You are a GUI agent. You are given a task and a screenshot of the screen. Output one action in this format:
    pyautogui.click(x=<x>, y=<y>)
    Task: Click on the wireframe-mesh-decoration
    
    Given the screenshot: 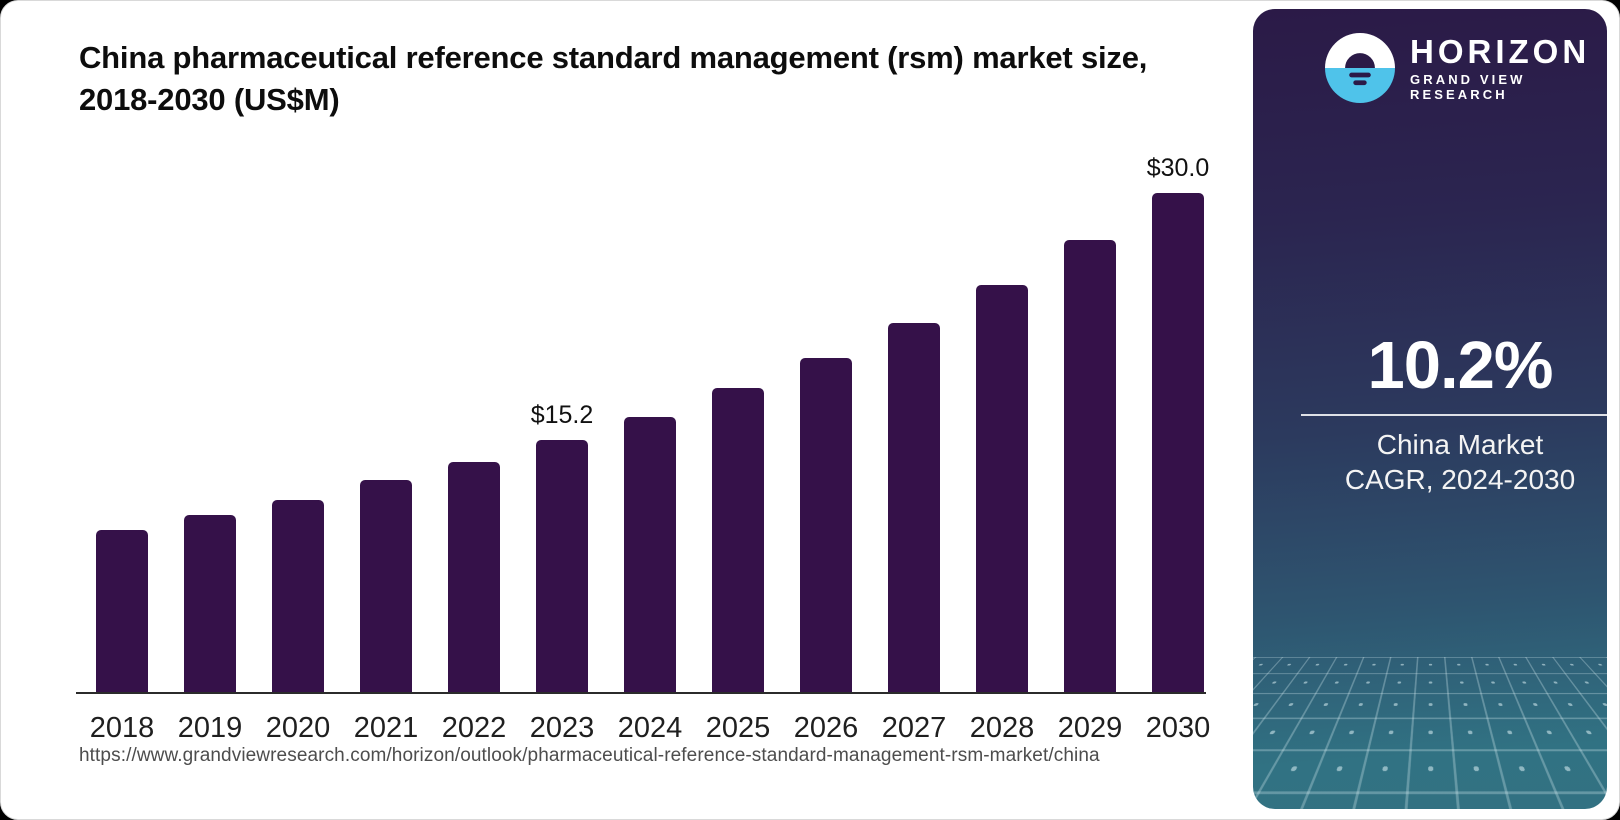 What is the action you would take?
    pyautogui.click(x=1430, y=733)
    